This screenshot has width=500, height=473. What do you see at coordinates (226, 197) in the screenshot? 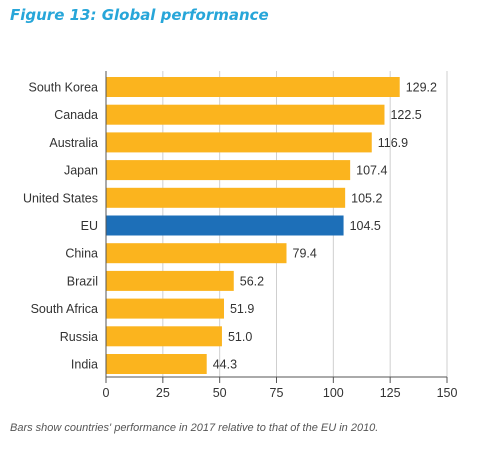
I see `bar-united-states` at bounding box center [226, 197].